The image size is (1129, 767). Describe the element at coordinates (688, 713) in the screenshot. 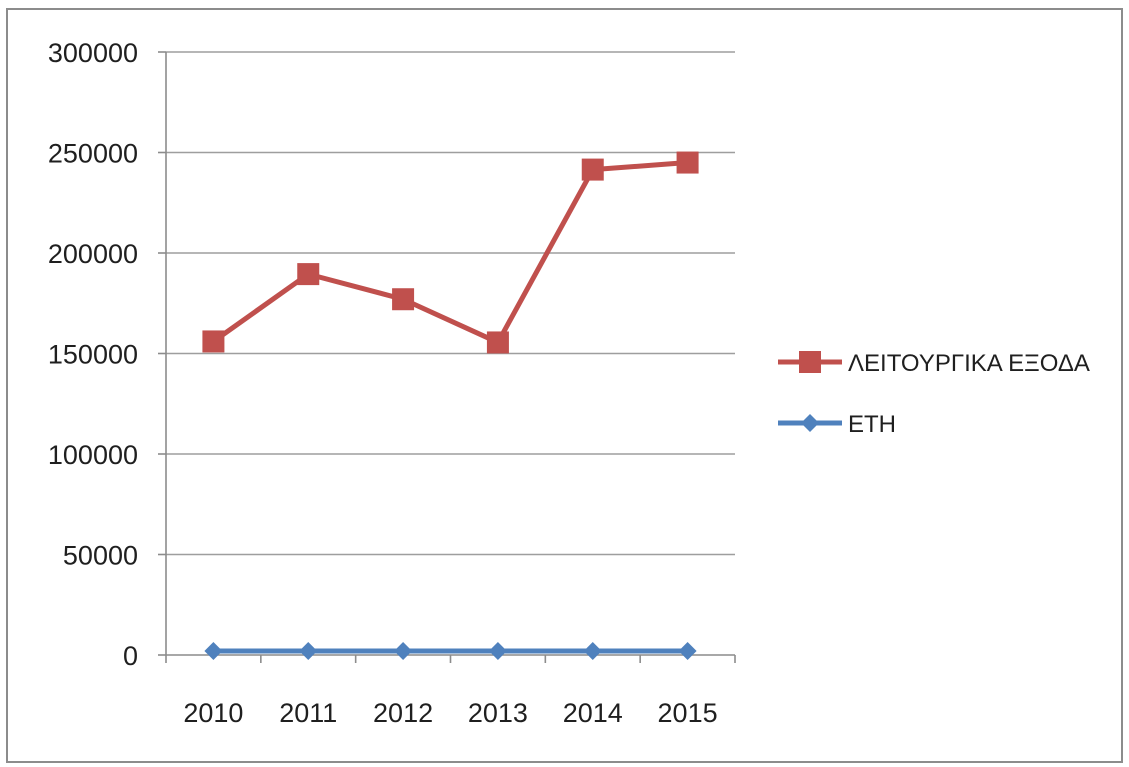

I see `x-tick-label: 2015` at that location.